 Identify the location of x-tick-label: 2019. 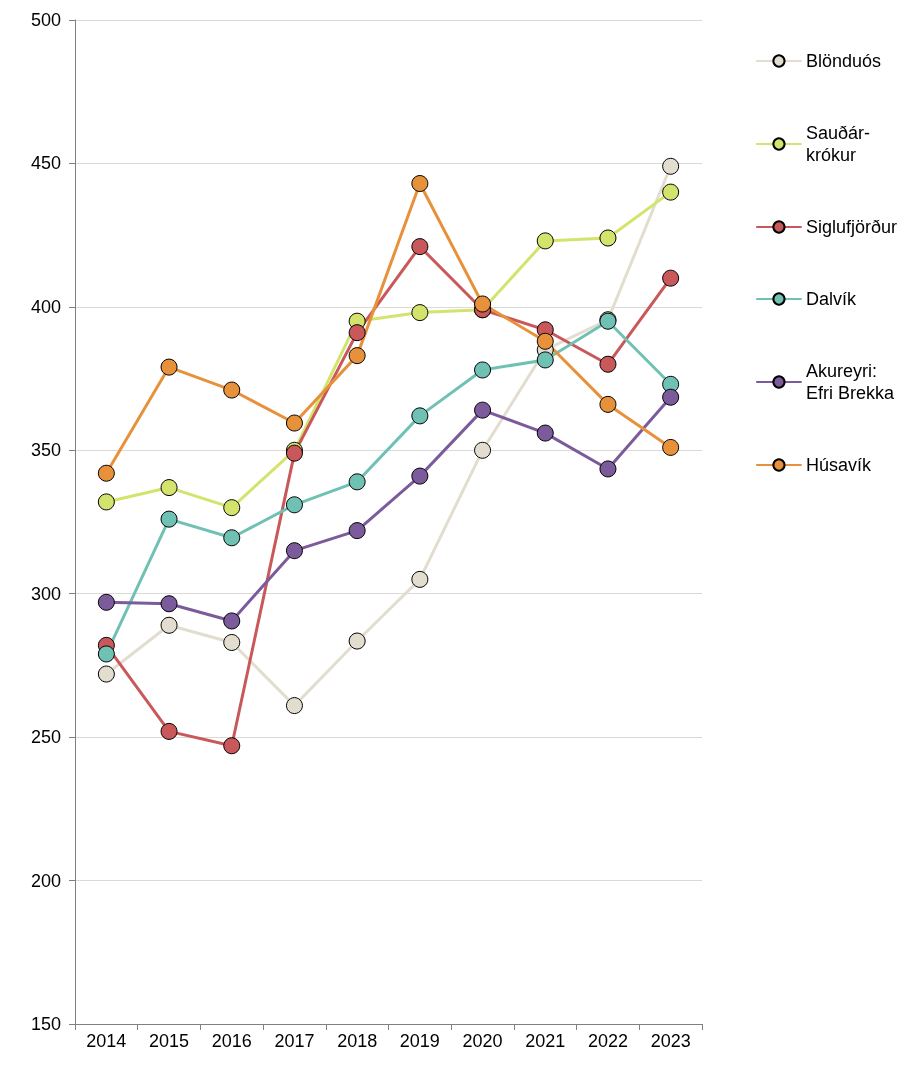
(419, 1041).